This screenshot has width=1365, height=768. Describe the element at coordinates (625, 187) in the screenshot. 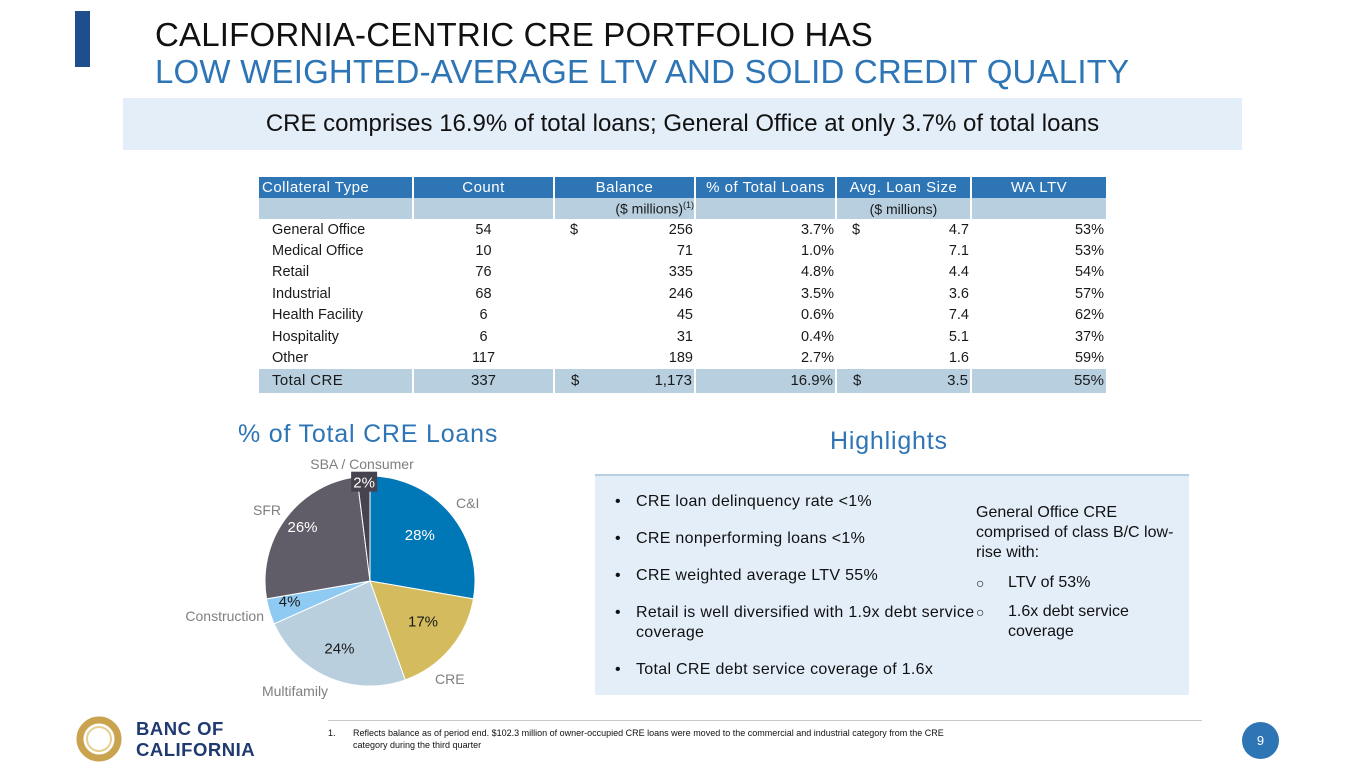

I see `col-balance: Balance` at that location.